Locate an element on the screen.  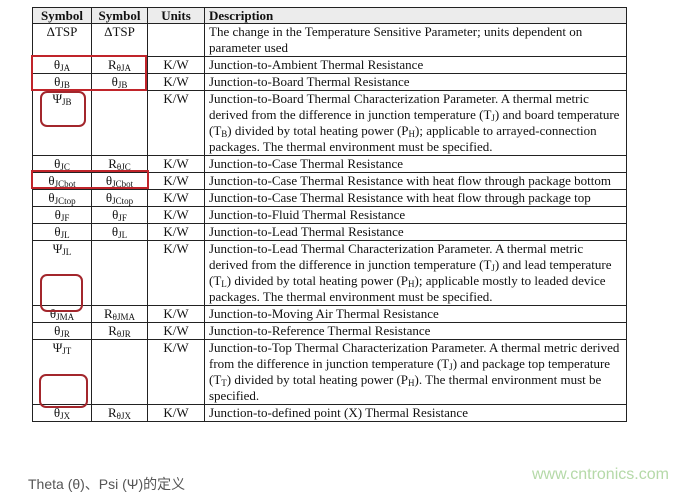
symbol-cell: ΨJL is located at coordinates (62, 273).